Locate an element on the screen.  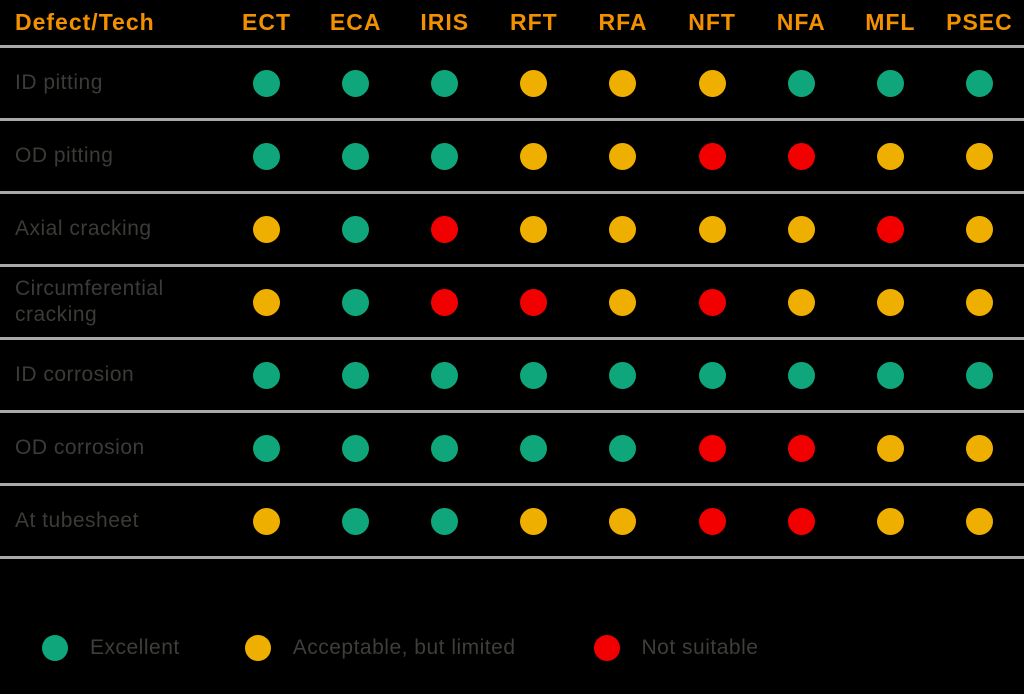
legend-label: Excellent is located at coordinates (135, 647).